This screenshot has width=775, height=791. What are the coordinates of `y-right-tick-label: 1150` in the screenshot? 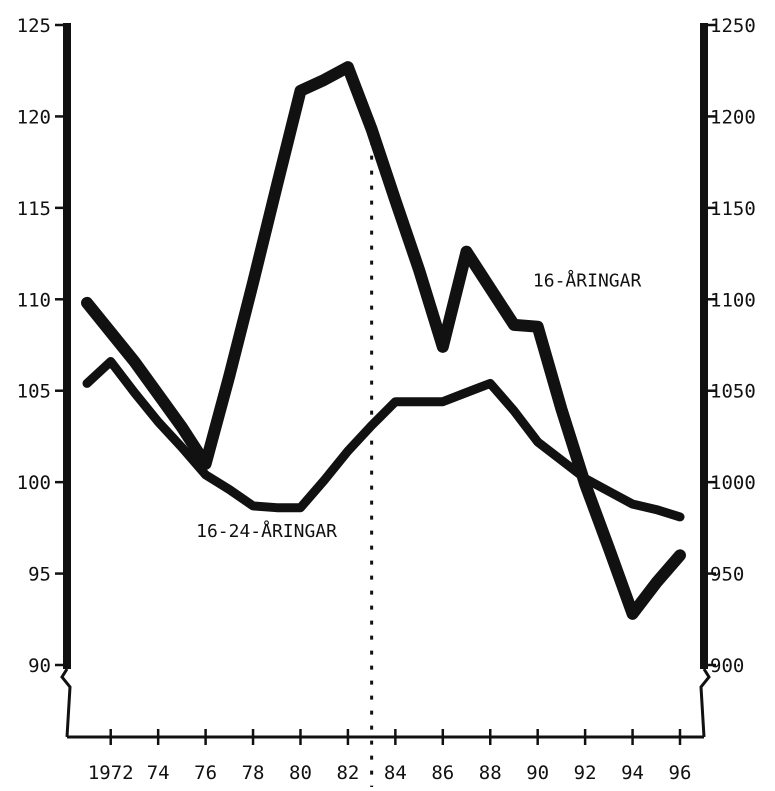 It's located at (733, 209).